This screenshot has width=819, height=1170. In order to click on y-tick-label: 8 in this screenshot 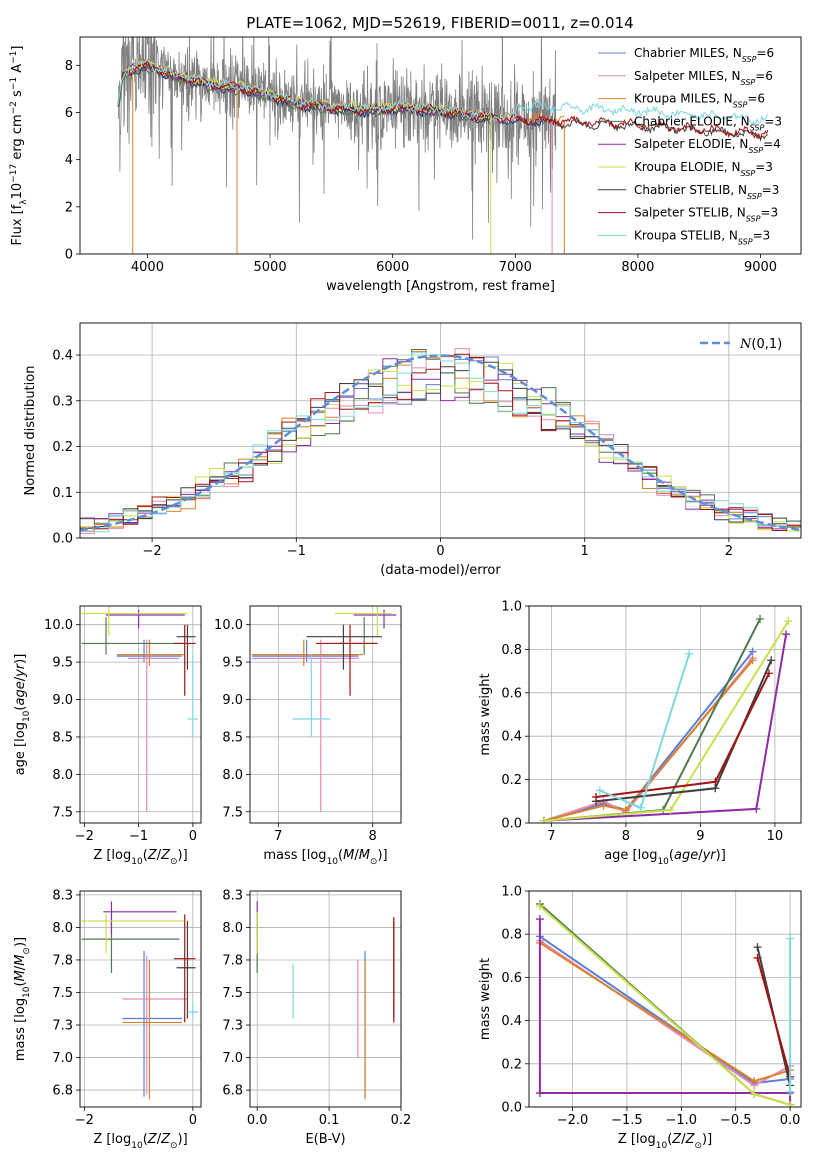, I will do `click(69, 66)`.